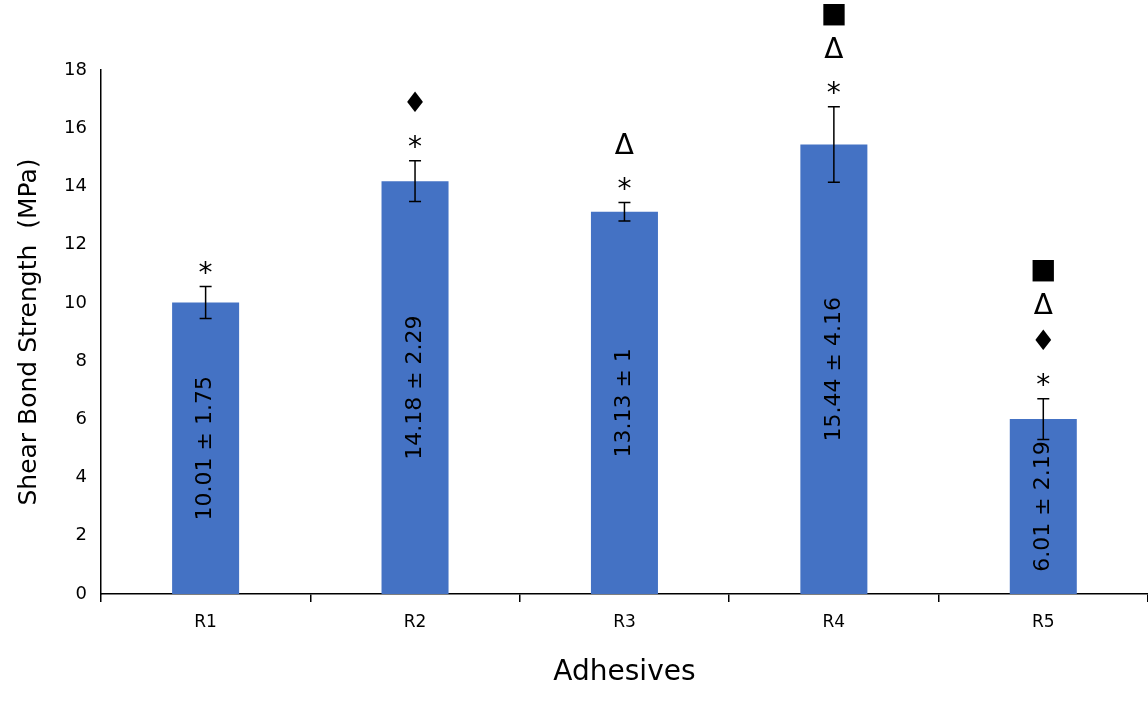  What do you see at coordinates (75, 243) in the screenshot?
I see `y-tick-label: 12` at bounding box center [75, 243].